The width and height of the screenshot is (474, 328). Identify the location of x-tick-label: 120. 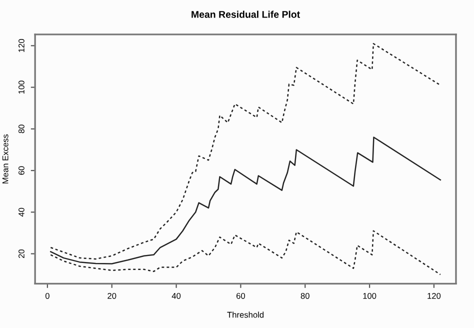
(434, 295).